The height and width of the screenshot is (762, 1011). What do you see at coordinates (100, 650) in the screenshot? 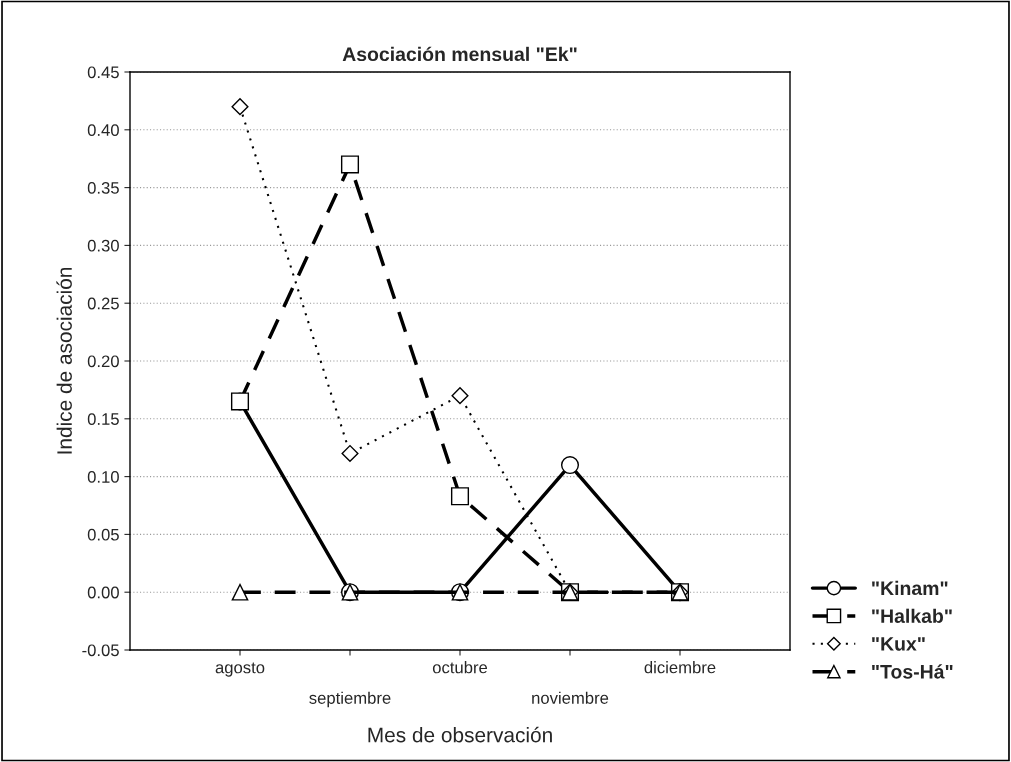
I see `y-tick-label: -0.05` at bounding box center [100, 650].